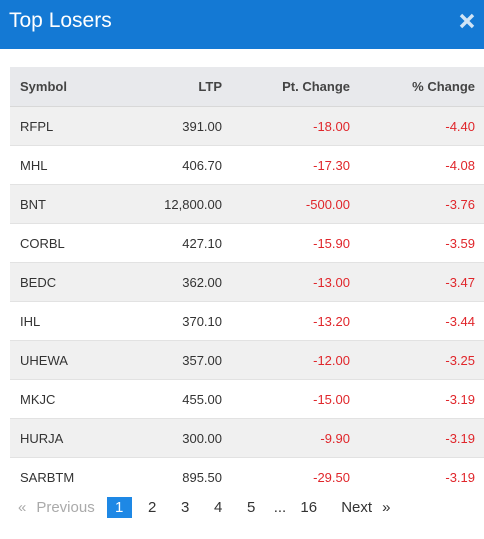 The width and height of the screenshot is (484, 539). Describe the element at coordinates (296, 321) in the screenshot. I see `cell-pt-change: -13.20` at that location.